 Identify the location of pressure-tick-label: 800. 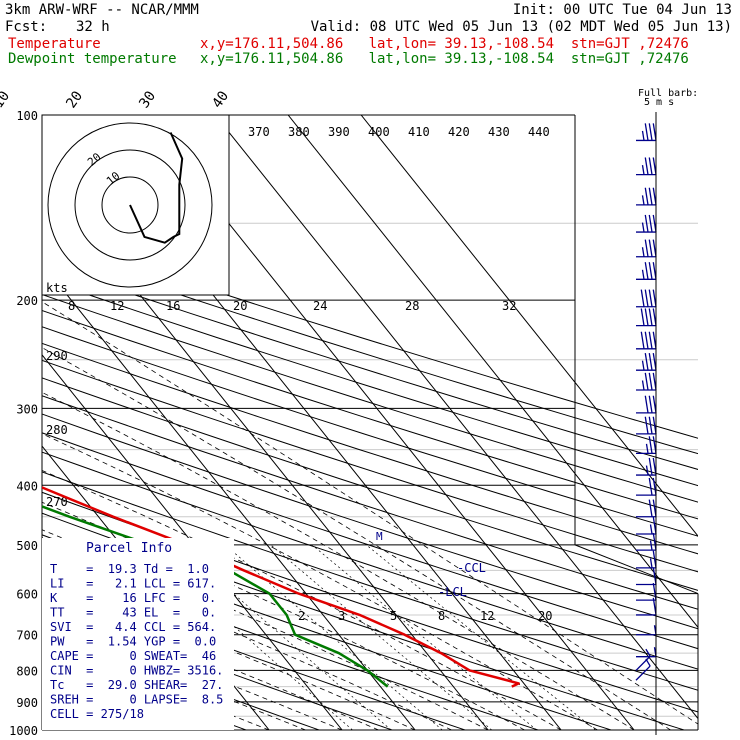
(27, 671).